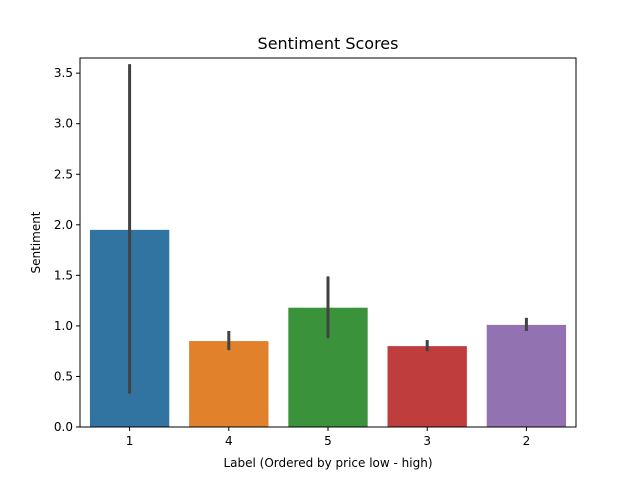  I want to click on x-tick-label: 5, so click(328, 441).